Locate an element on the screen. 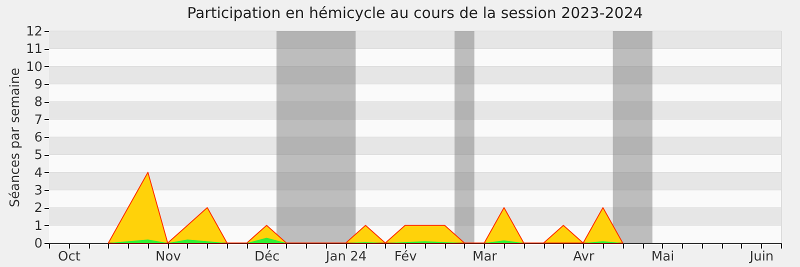  y-tick-label: 5 is located at coordinates (38, 156).